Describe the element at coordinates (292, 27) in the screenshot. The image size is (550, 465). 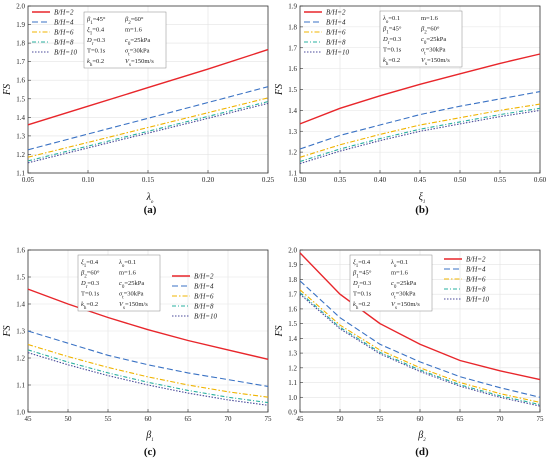
I see `y-tick-label: 1.8` at that location.